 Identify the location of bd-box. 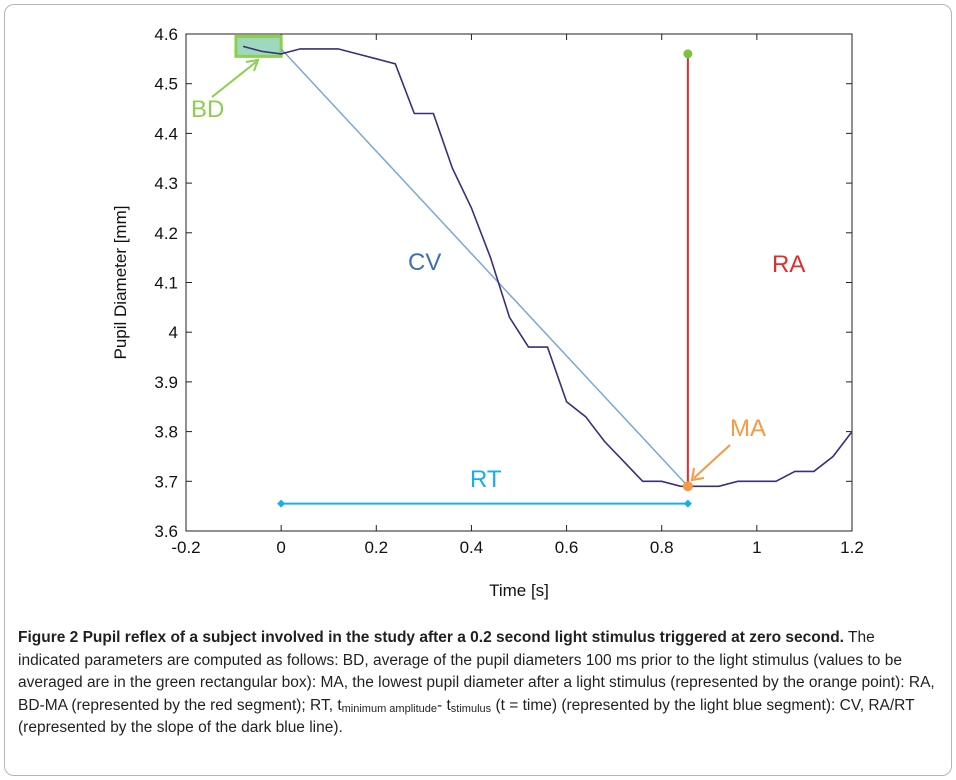
(258, 46).